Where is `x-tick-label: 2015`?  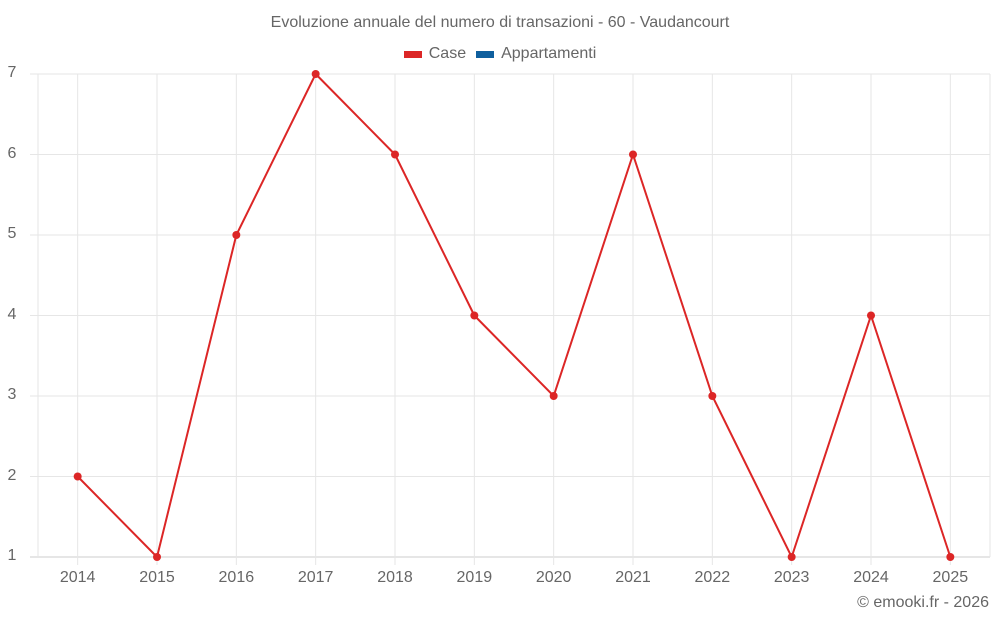
x-tick-label: 2015 is located at coordinates (157, 577).